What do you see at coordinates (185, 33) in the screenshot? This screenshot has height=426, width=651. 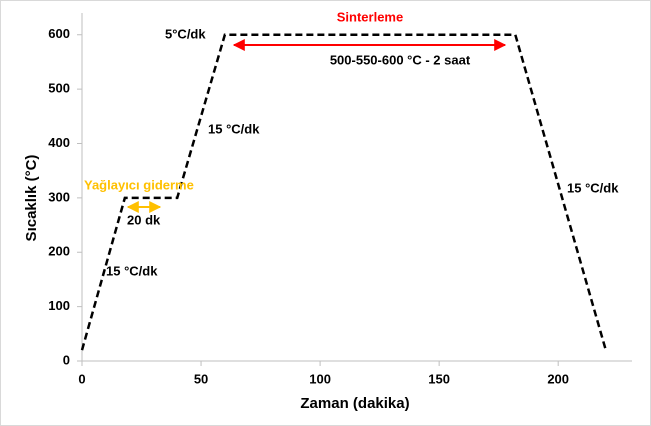 I see `annotation: 5°C/dk` at bounding box center [185, 33].